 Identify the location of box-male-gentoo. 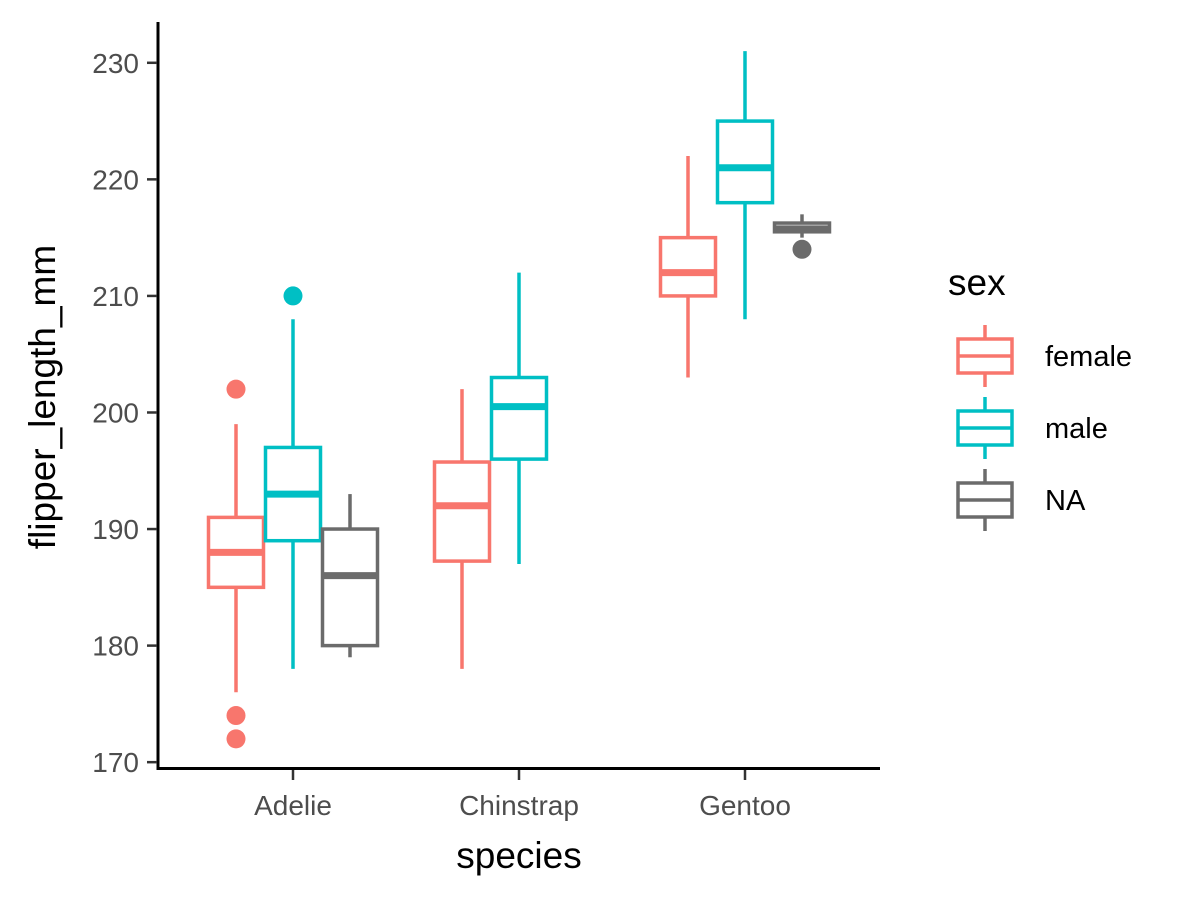
(745, 185).